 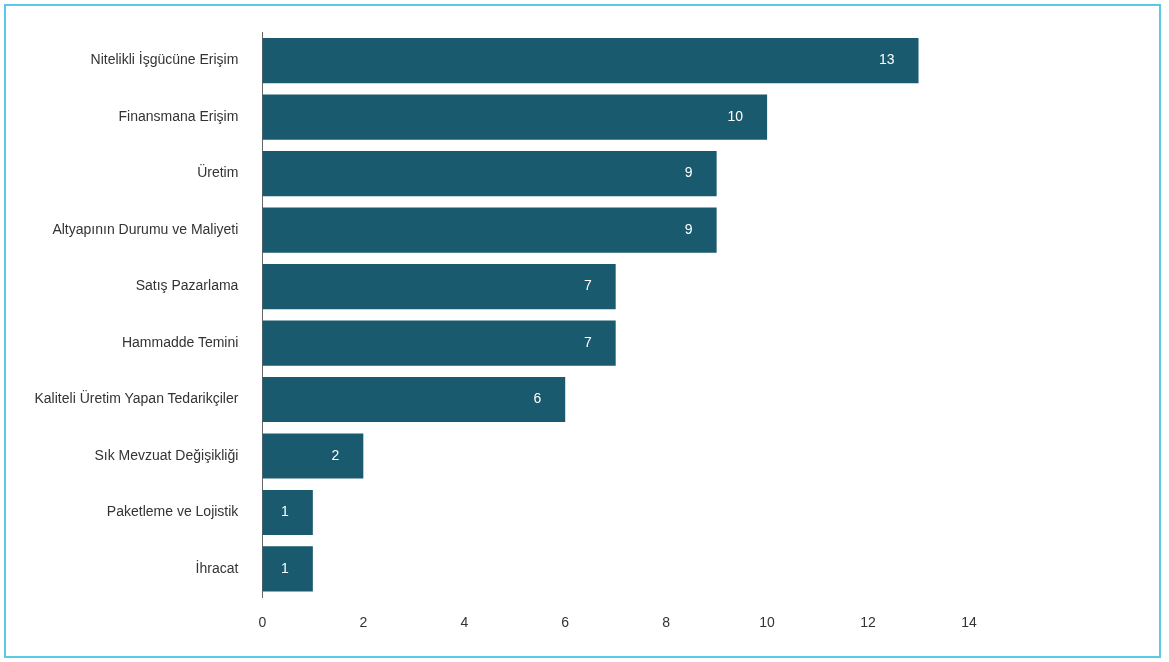 What do you see at coordinates (166, 454) in the screenshot?
I see `y-tick-label: Sık Mevzuat Değişikliği` at bounding box center [166, 454].